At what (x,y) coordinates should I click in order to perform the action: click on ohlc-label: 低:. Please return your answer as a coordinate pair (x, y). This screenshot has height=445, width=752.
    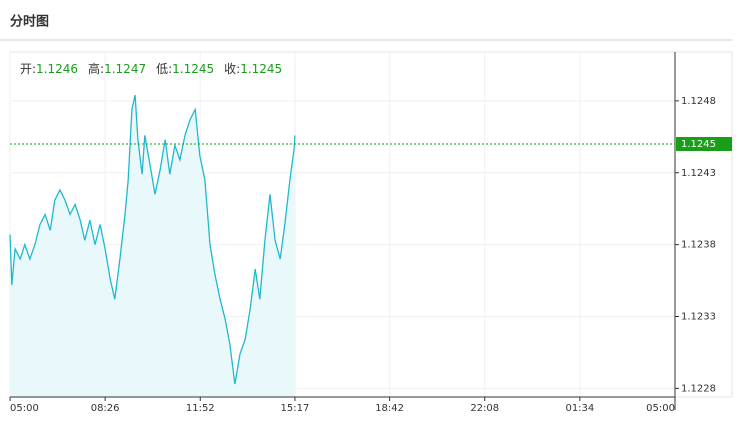
    Looking at the image, I should click on (164, 69).